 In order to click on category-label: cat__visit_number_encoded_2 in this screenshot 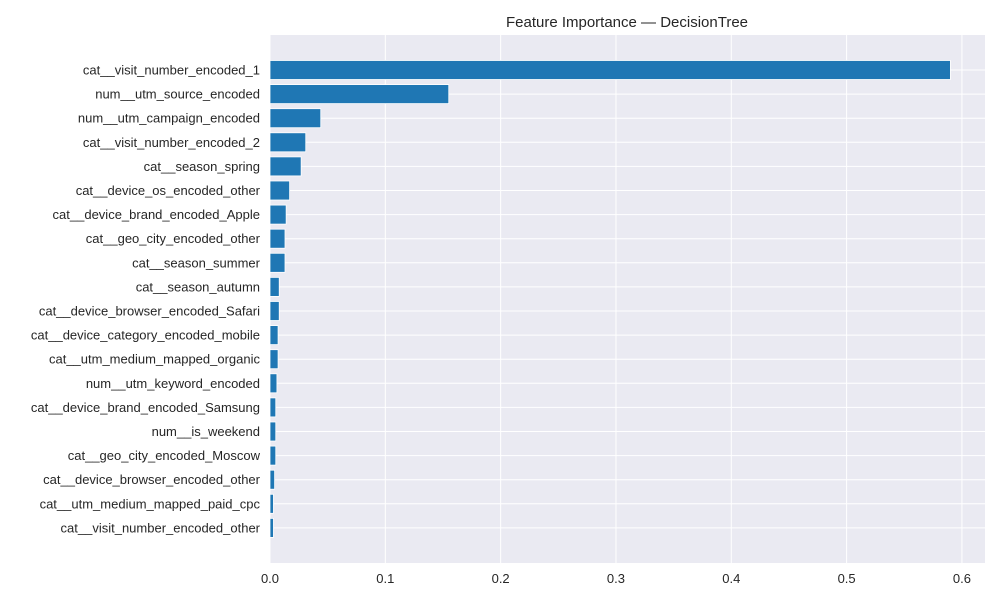, I will do `click(171, 142)`.